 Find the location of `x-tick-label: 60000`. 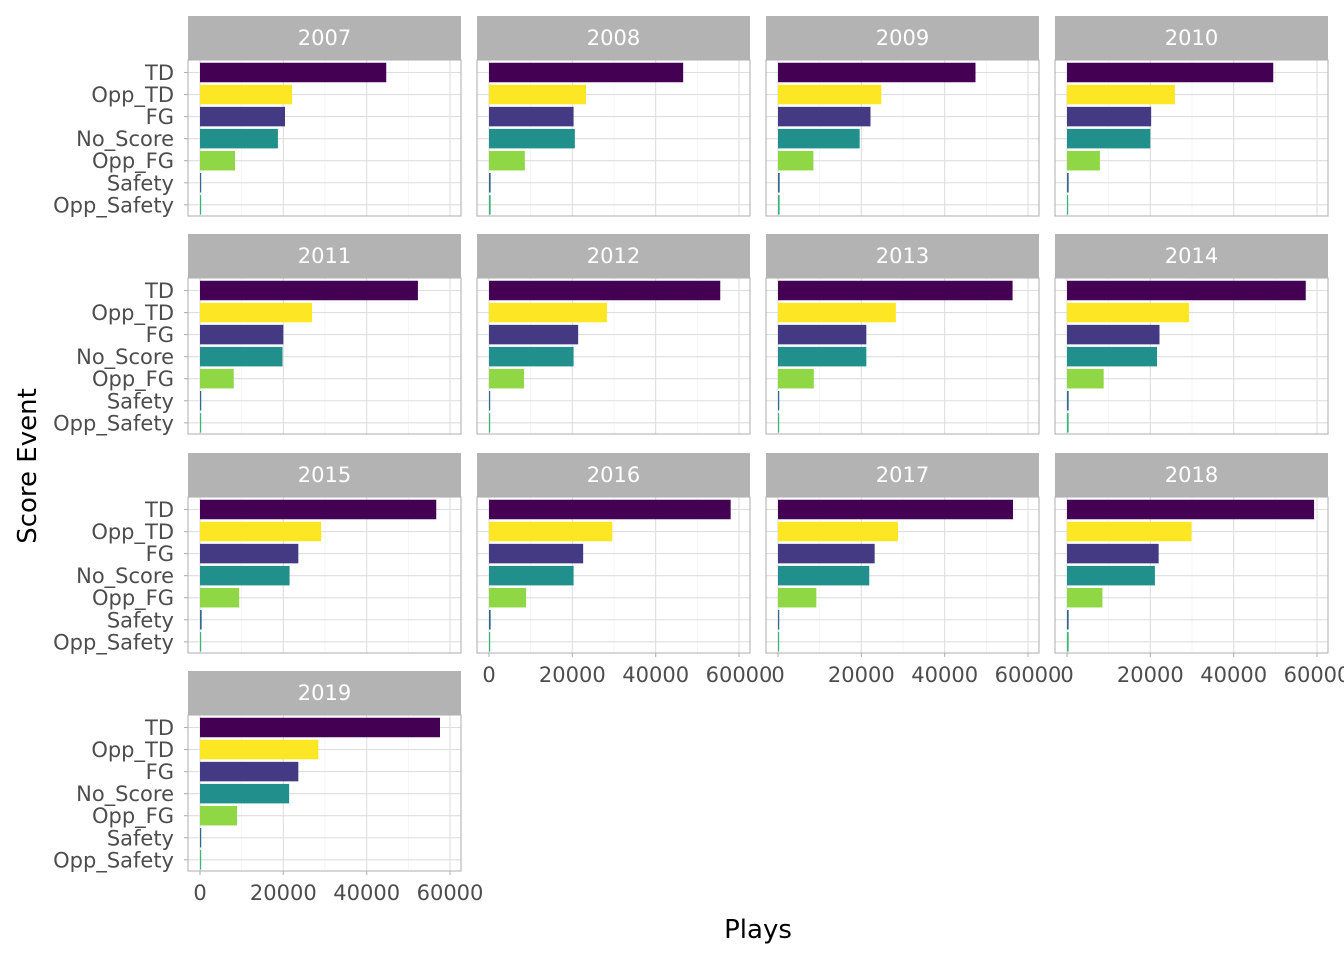

x-tick-label: 60000 is located at coordinates (739, 675).